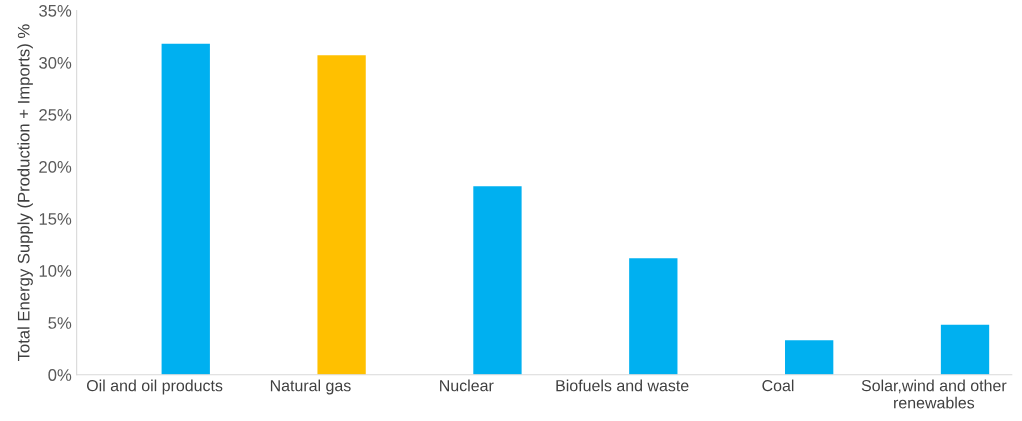 This screenshot has height=421, width=1022. Describe the element at coordinates (55, 167) in the screenshot. I see `y-tick-label: 20%` at that location.